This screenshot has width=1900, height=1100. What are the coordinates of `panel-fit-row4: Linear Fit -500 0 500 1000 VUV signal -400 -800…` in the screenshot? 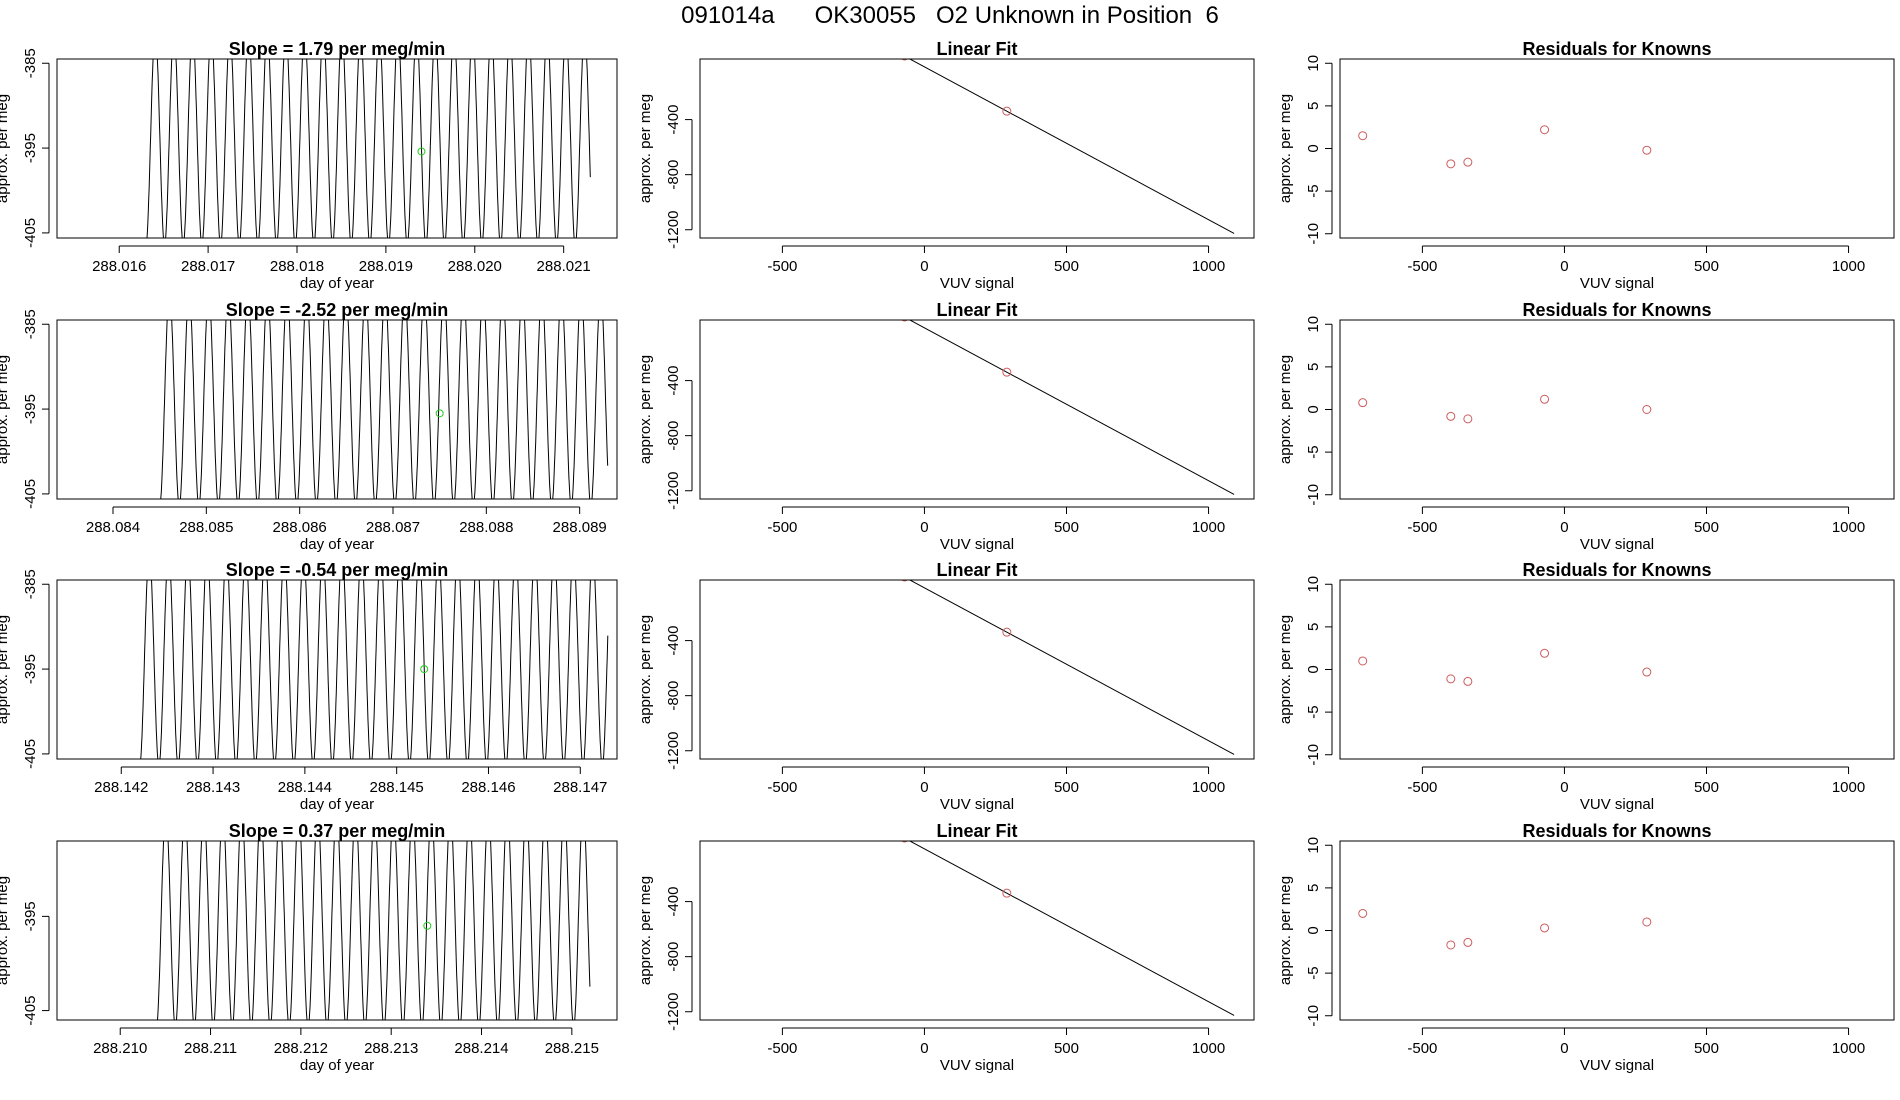 It's located at (946, 944).